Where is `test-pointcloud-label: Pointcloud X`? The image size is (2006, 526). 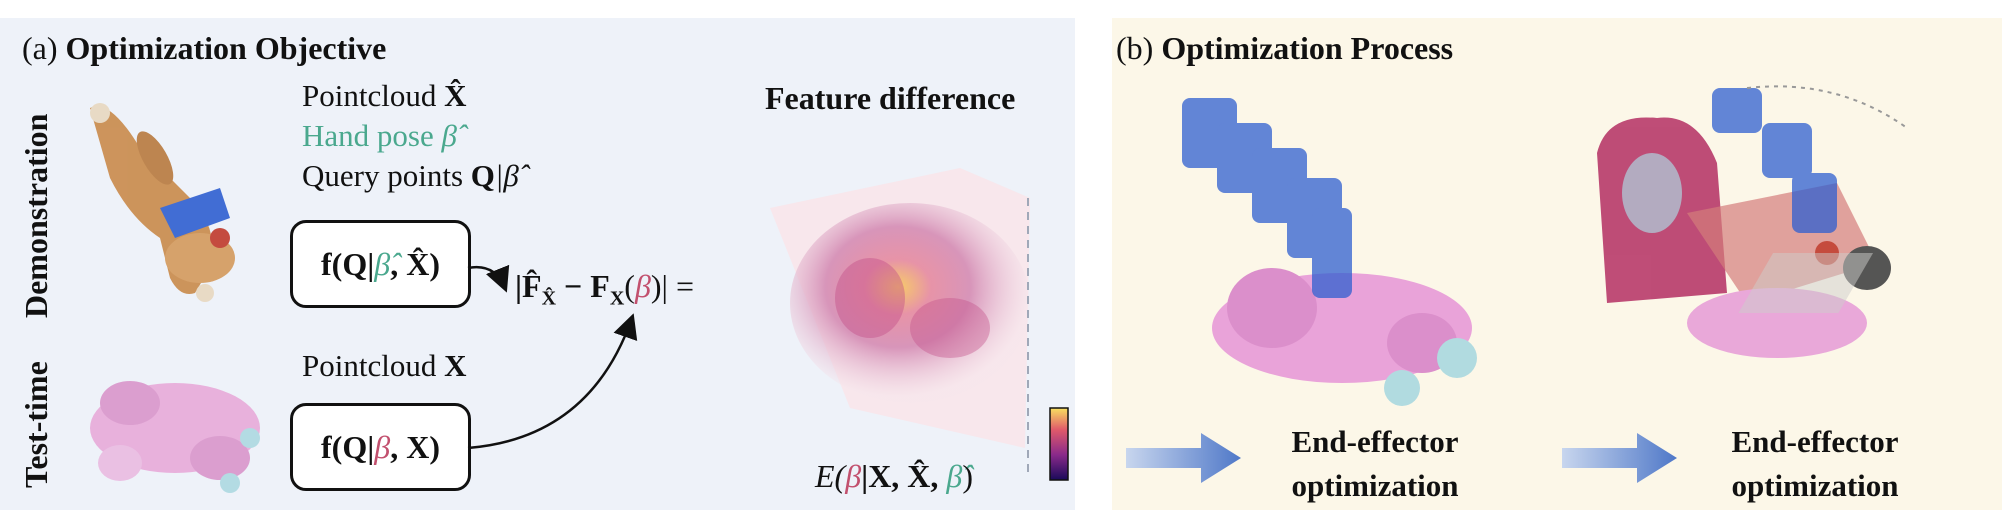 test-pointcloud-label: Pointcloud X is located at coordinates (384, 365).